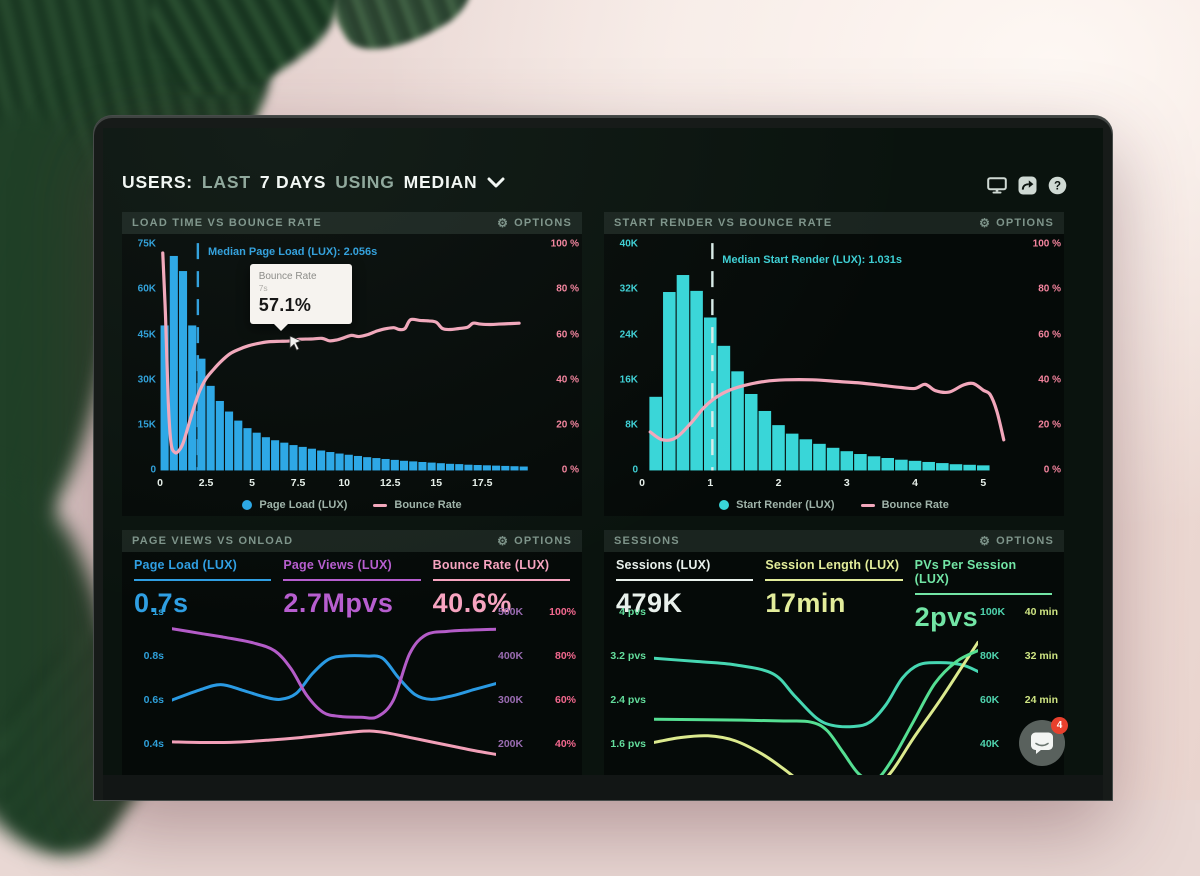 This screenshot has width=1200, height=876. Describe the element at coordinates (635, 470) in the screenshot. I see `axis-tick-label: 0` at that location.